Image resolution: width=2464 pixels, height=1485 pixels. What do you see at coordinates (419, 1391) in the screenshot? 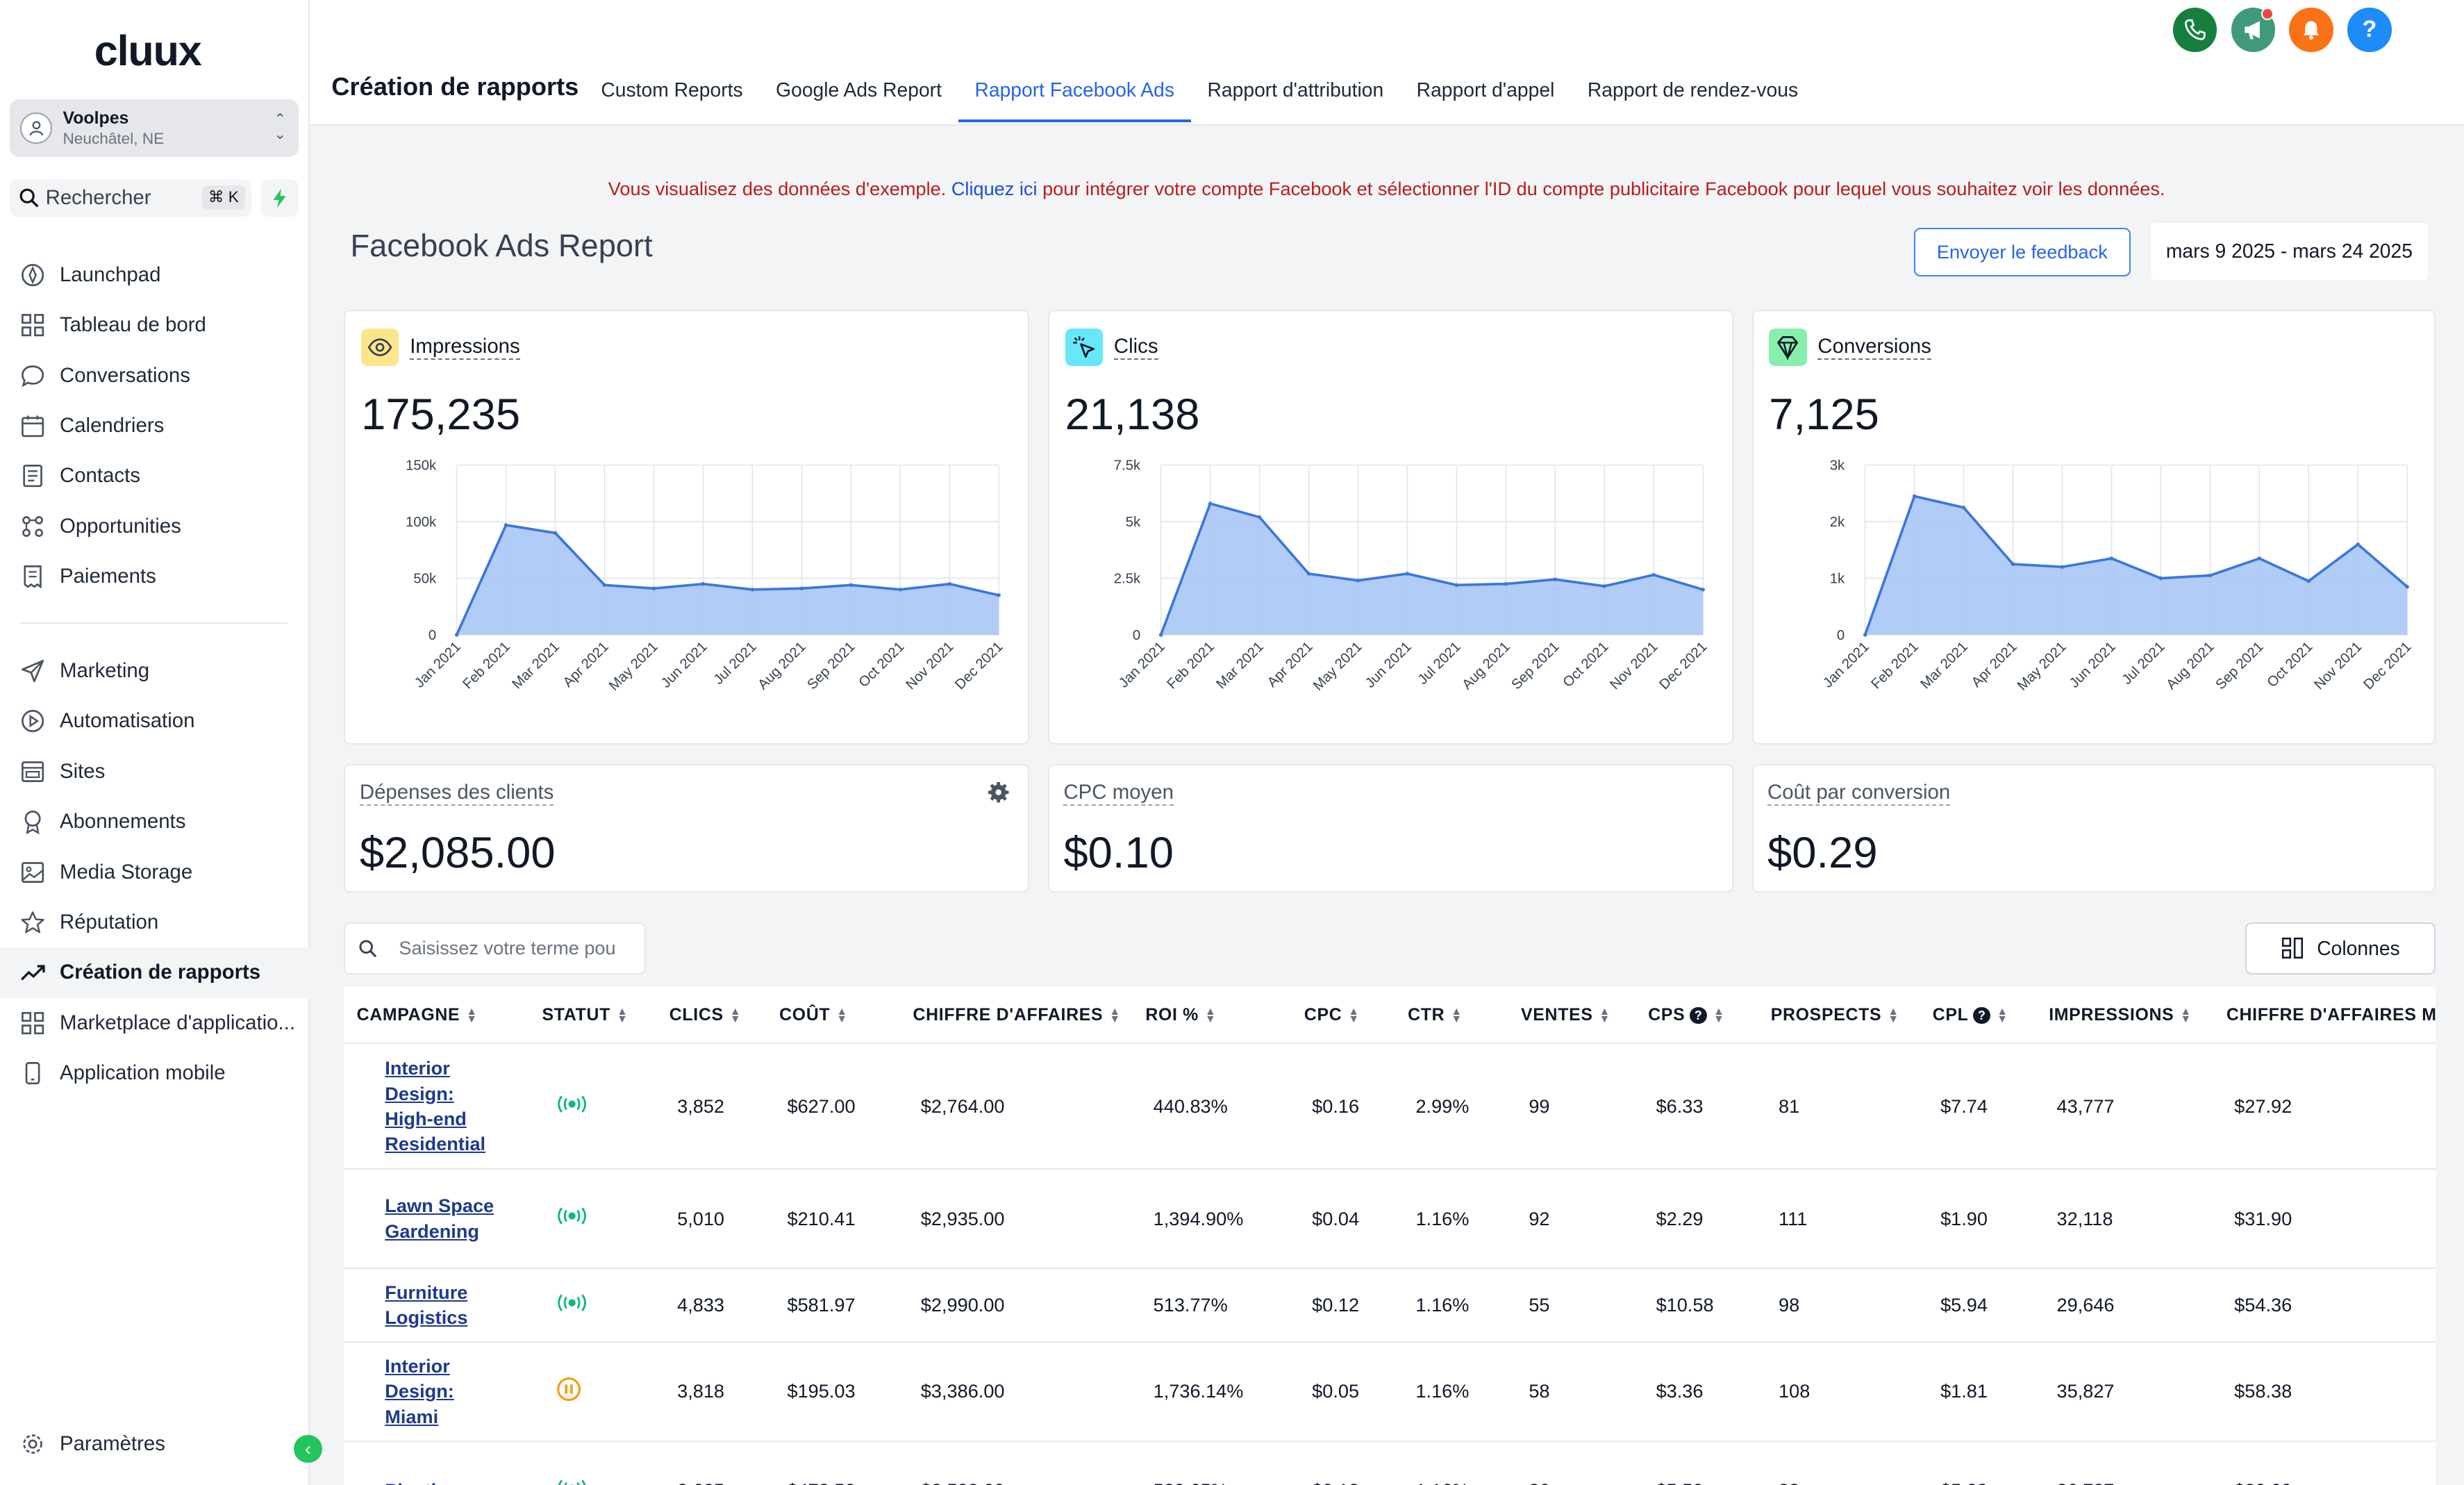
I see `campaign-link: Interior Design: Miami` at bounding box center [419, 1391].